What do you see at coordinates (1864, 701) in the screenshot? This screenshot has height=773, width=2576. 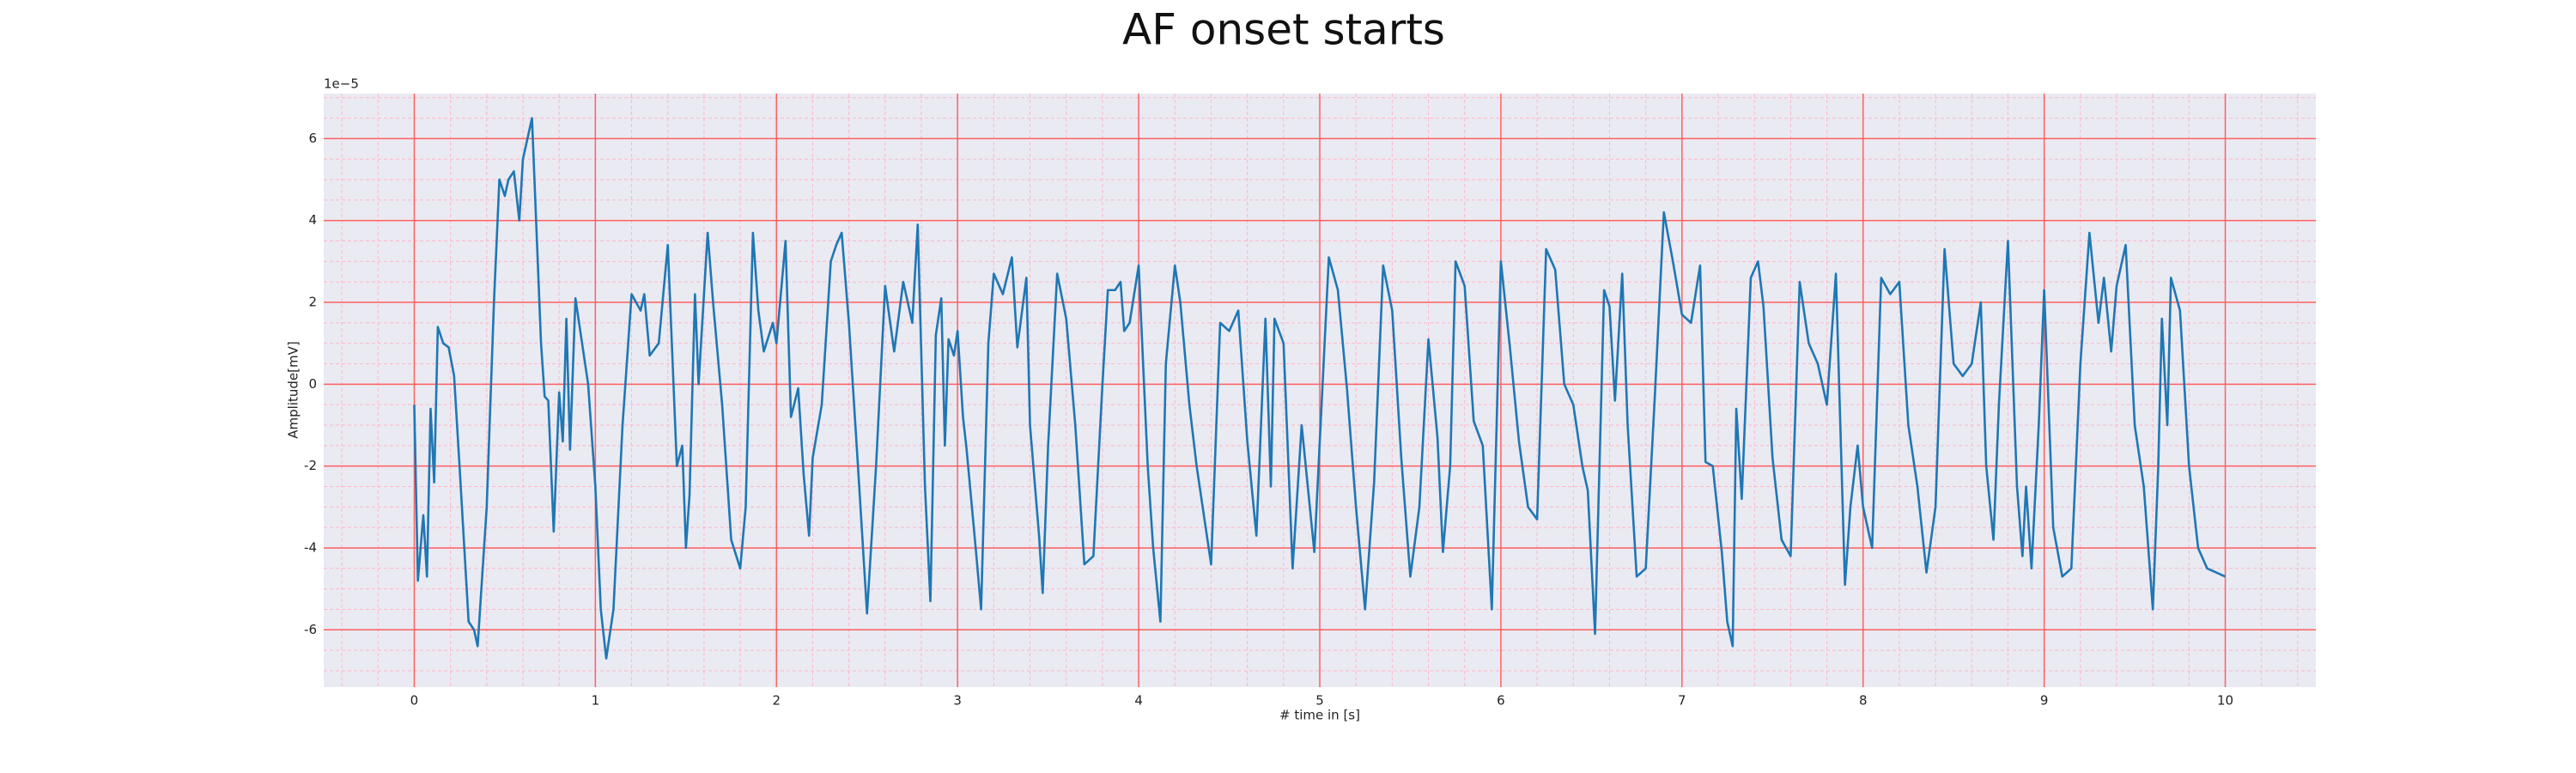 I see `x-tick-label: 8` at bounding box center [1864, 701].